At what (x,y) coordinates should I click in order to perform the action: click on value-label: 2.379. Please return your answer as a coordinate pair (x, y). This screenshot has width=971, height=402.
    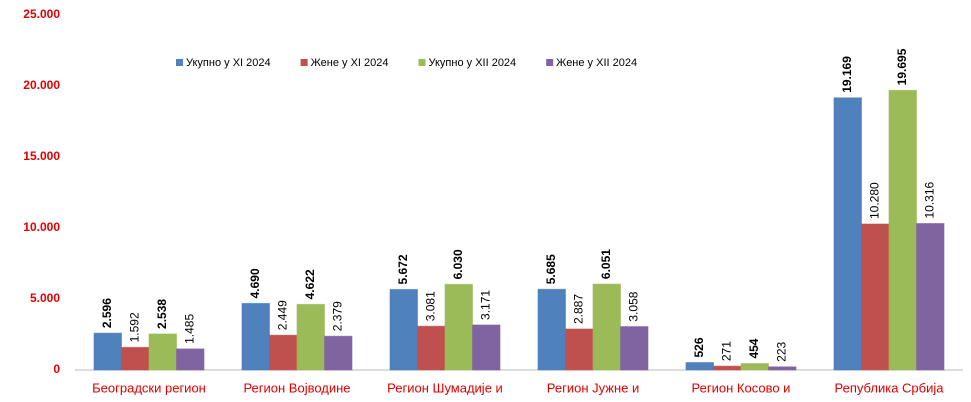
    Looking at the image, I should click on (337, 316).